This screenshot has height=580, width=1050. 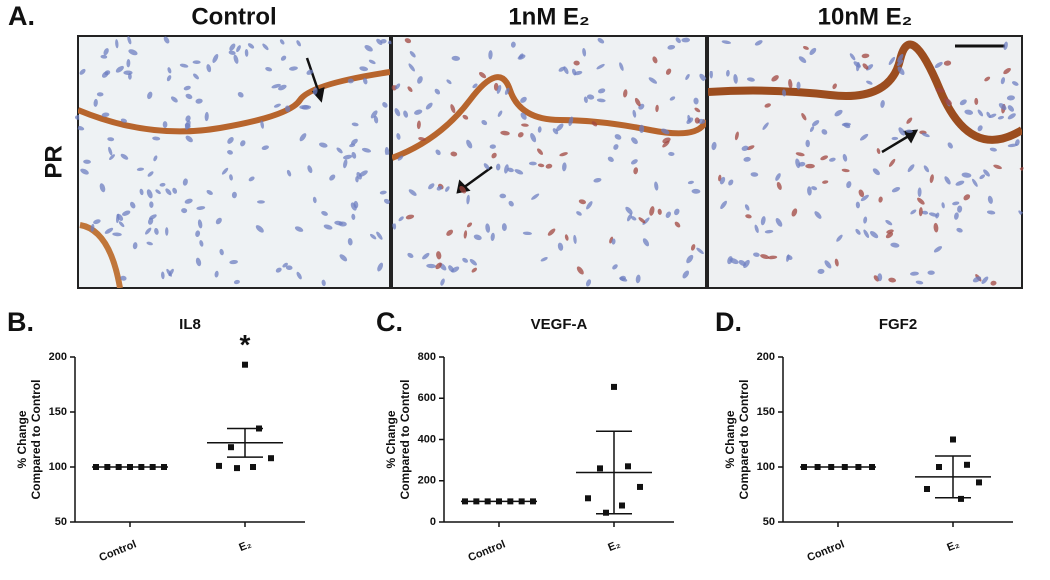 What do you see at coordinates (21, 16) in the screenshot?
I see `panel-label: A.` at bounding box center [21, 16].